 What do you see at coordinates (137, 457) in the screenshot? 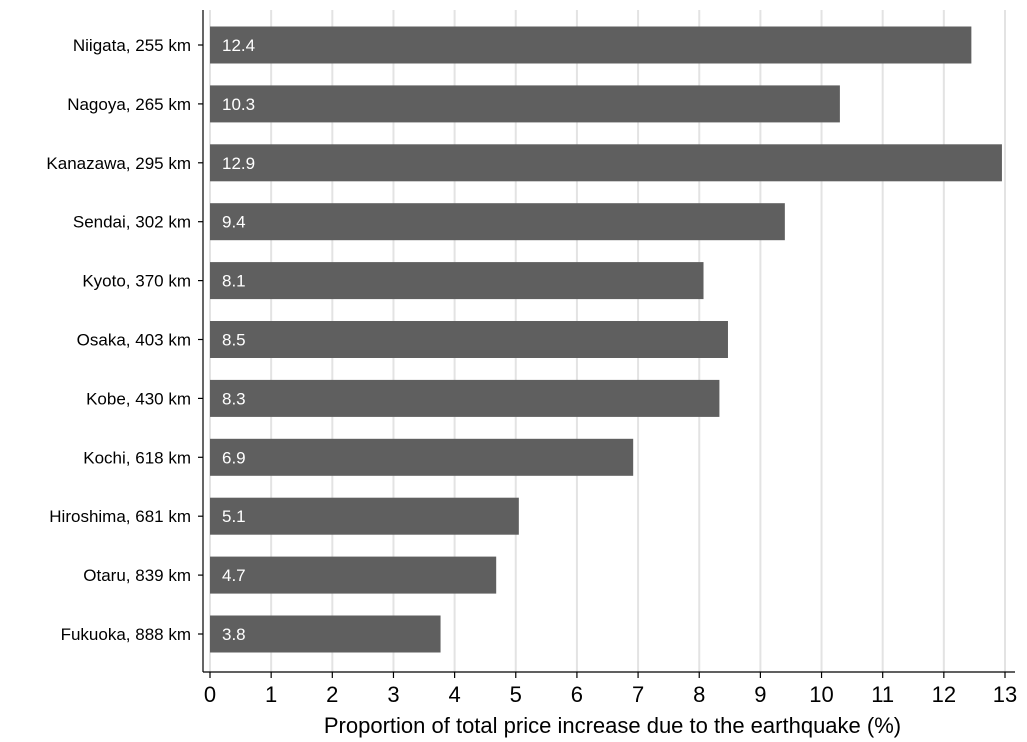
I see `category-label: Kochi, 618 km` at bounding box center [137, 457].